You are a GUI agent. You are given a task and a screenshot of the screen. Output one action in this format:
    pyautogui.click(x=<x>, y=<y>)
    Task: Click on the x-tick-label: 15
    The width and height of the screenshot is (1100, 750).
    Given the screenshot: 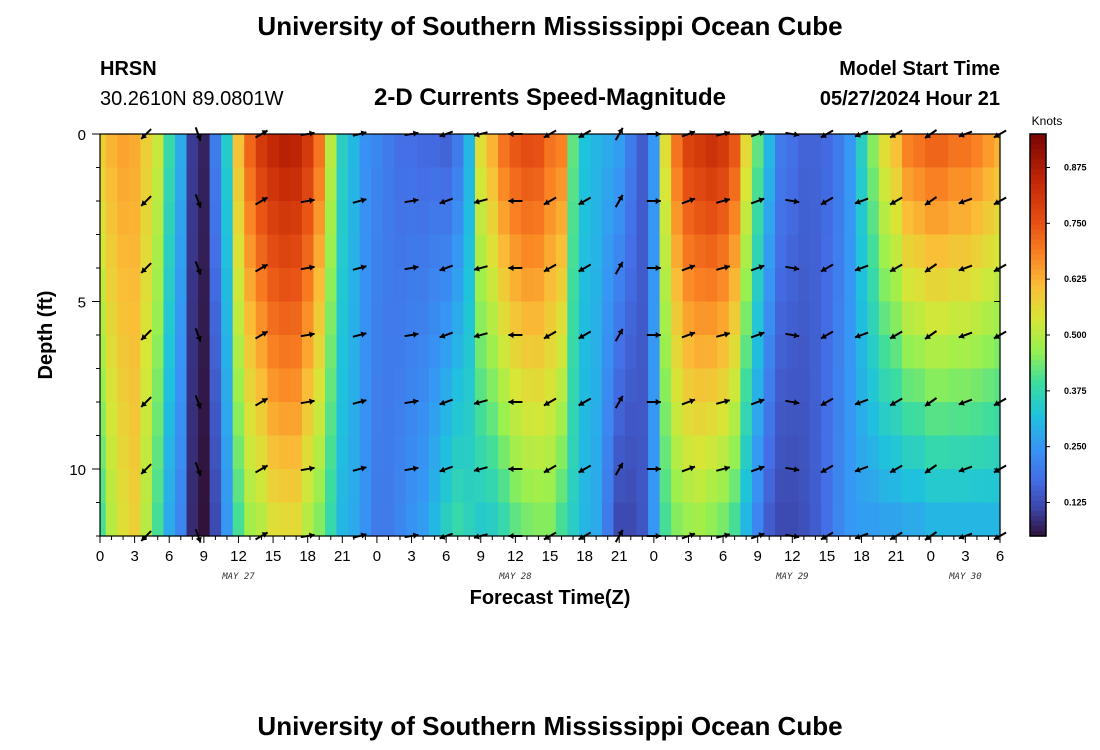 What is the action you would take?
    pyautogui.click(x=550, y=556)
    